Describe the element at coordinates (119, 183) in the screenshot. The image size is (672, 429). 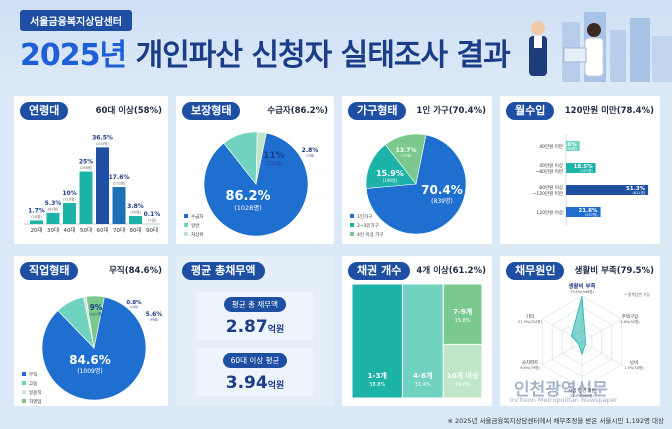
I see `age-count-label: (210명)` at that location.